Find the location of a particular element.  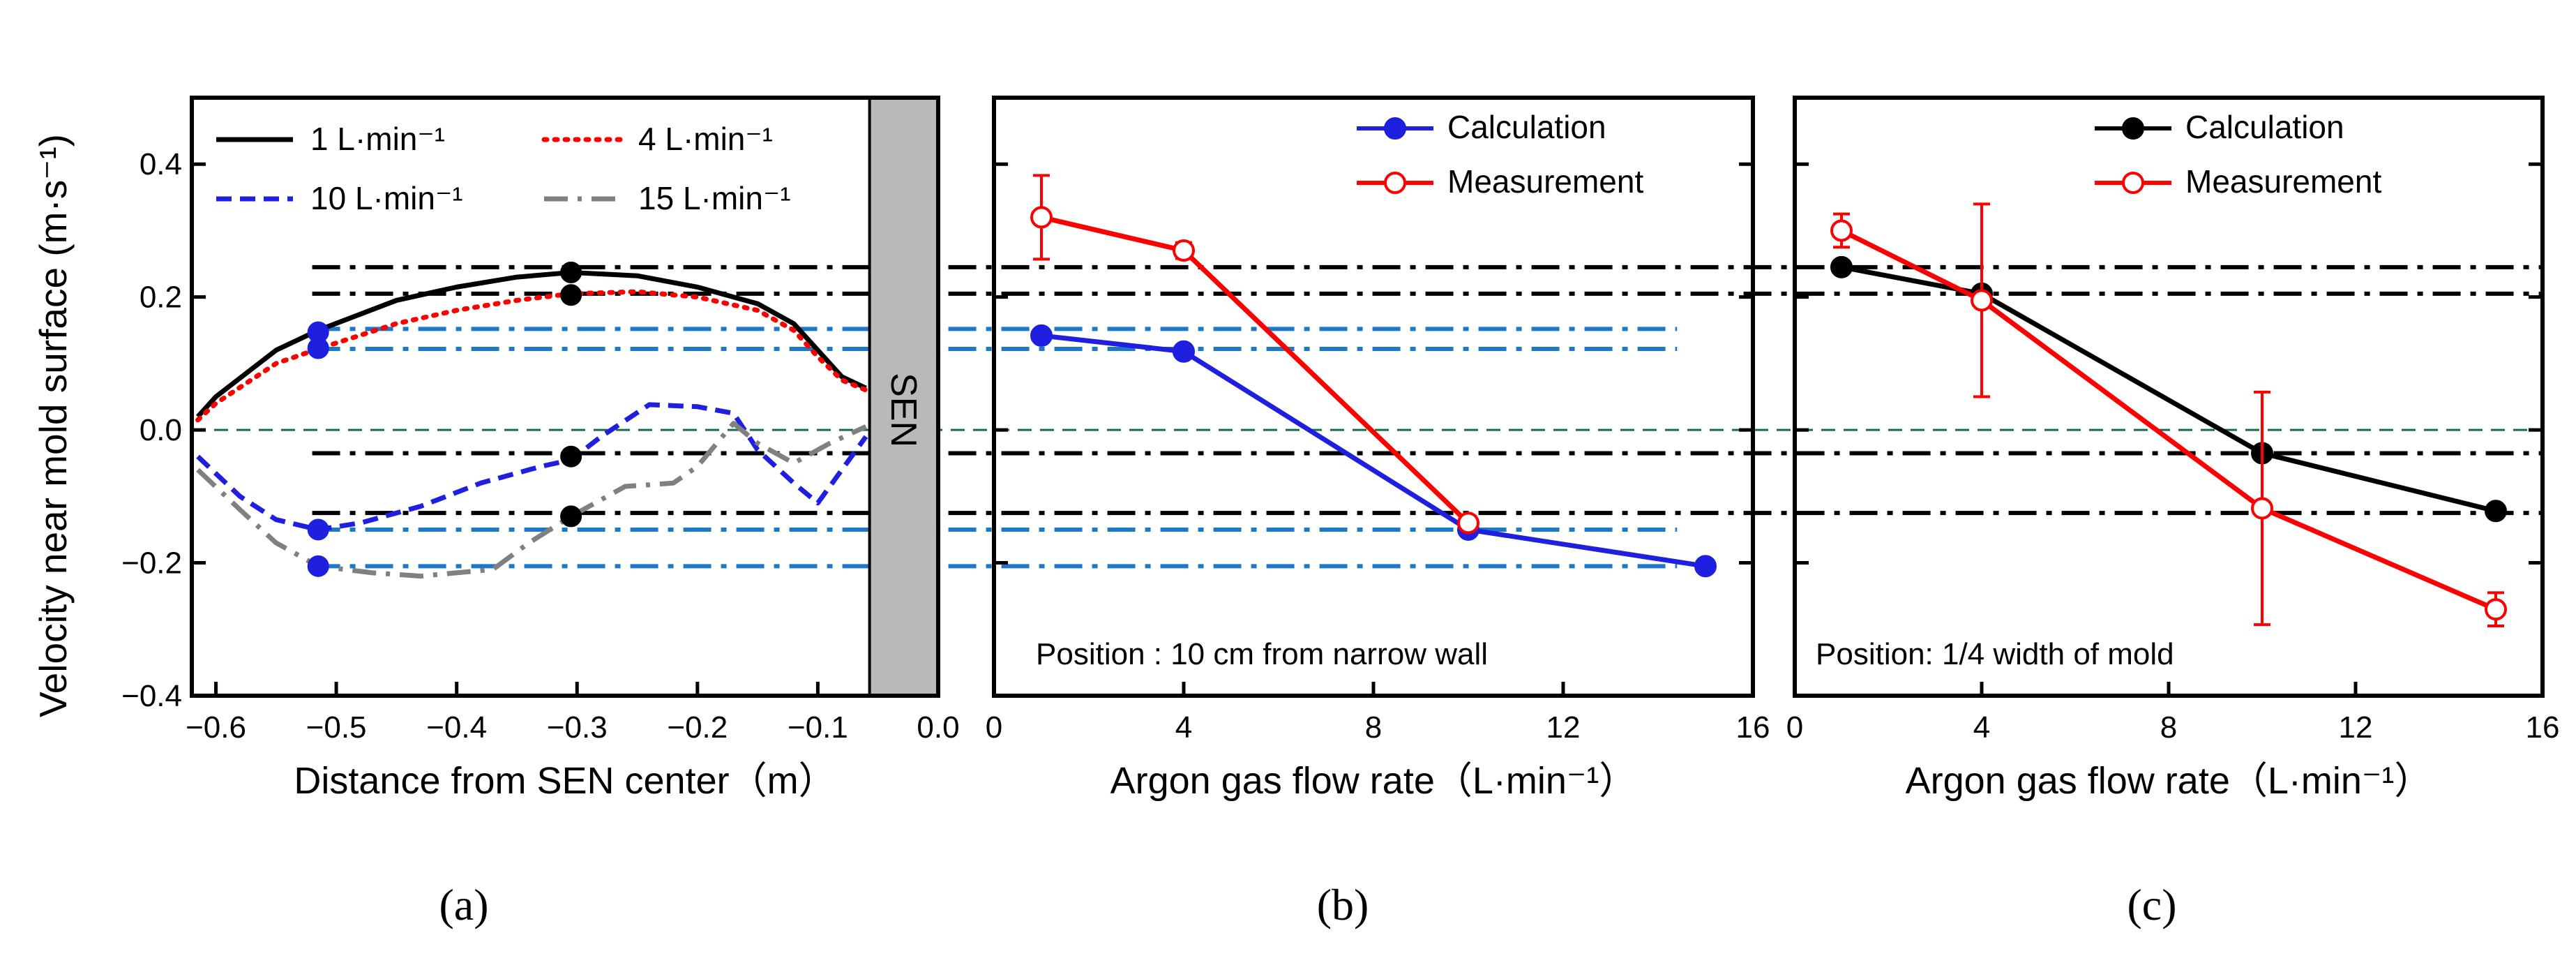

y-tick-label: 0.4 is located at coordinates (161, 164).